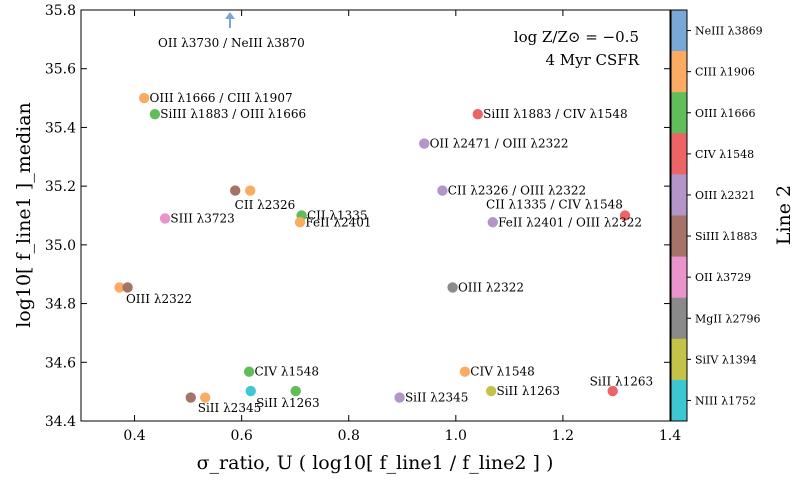 The image size is (800, 484). I want to click on point-label: SiIII λ1883 / OIII λ1666, so click(233, 114).